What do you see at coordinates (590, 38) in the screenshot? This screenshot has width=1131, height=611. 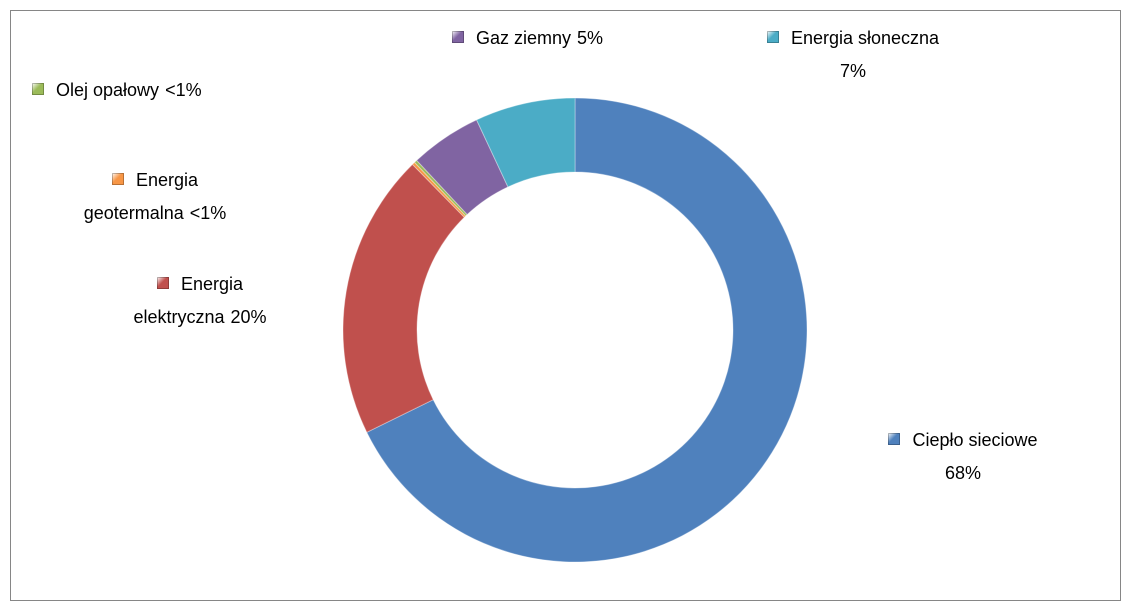 I see `value-label: 5%` at bounding box center [590, 38].